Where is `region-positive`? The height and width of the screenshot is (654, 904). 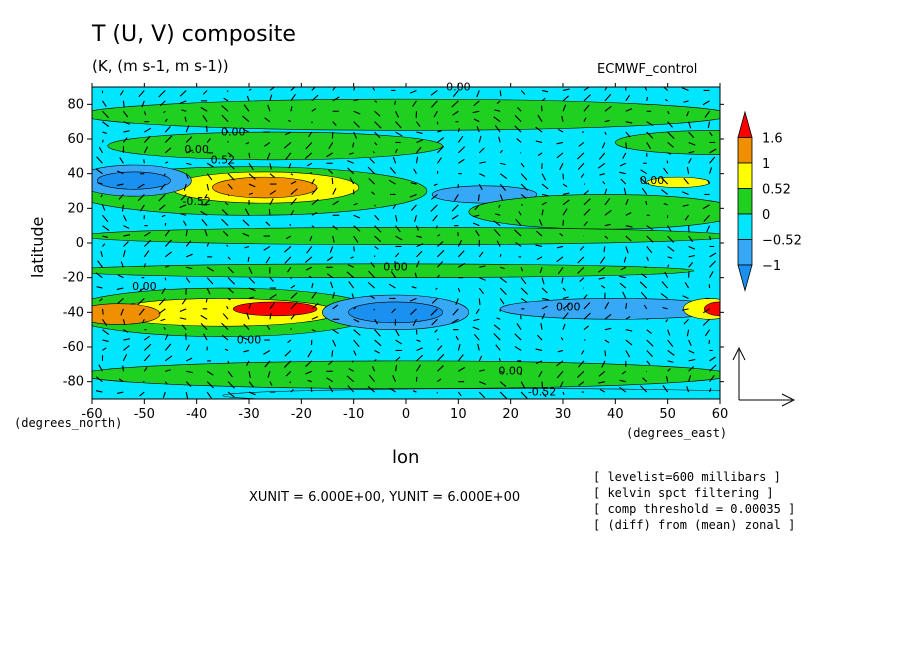
region-positive is located at coordinates (275, 146).